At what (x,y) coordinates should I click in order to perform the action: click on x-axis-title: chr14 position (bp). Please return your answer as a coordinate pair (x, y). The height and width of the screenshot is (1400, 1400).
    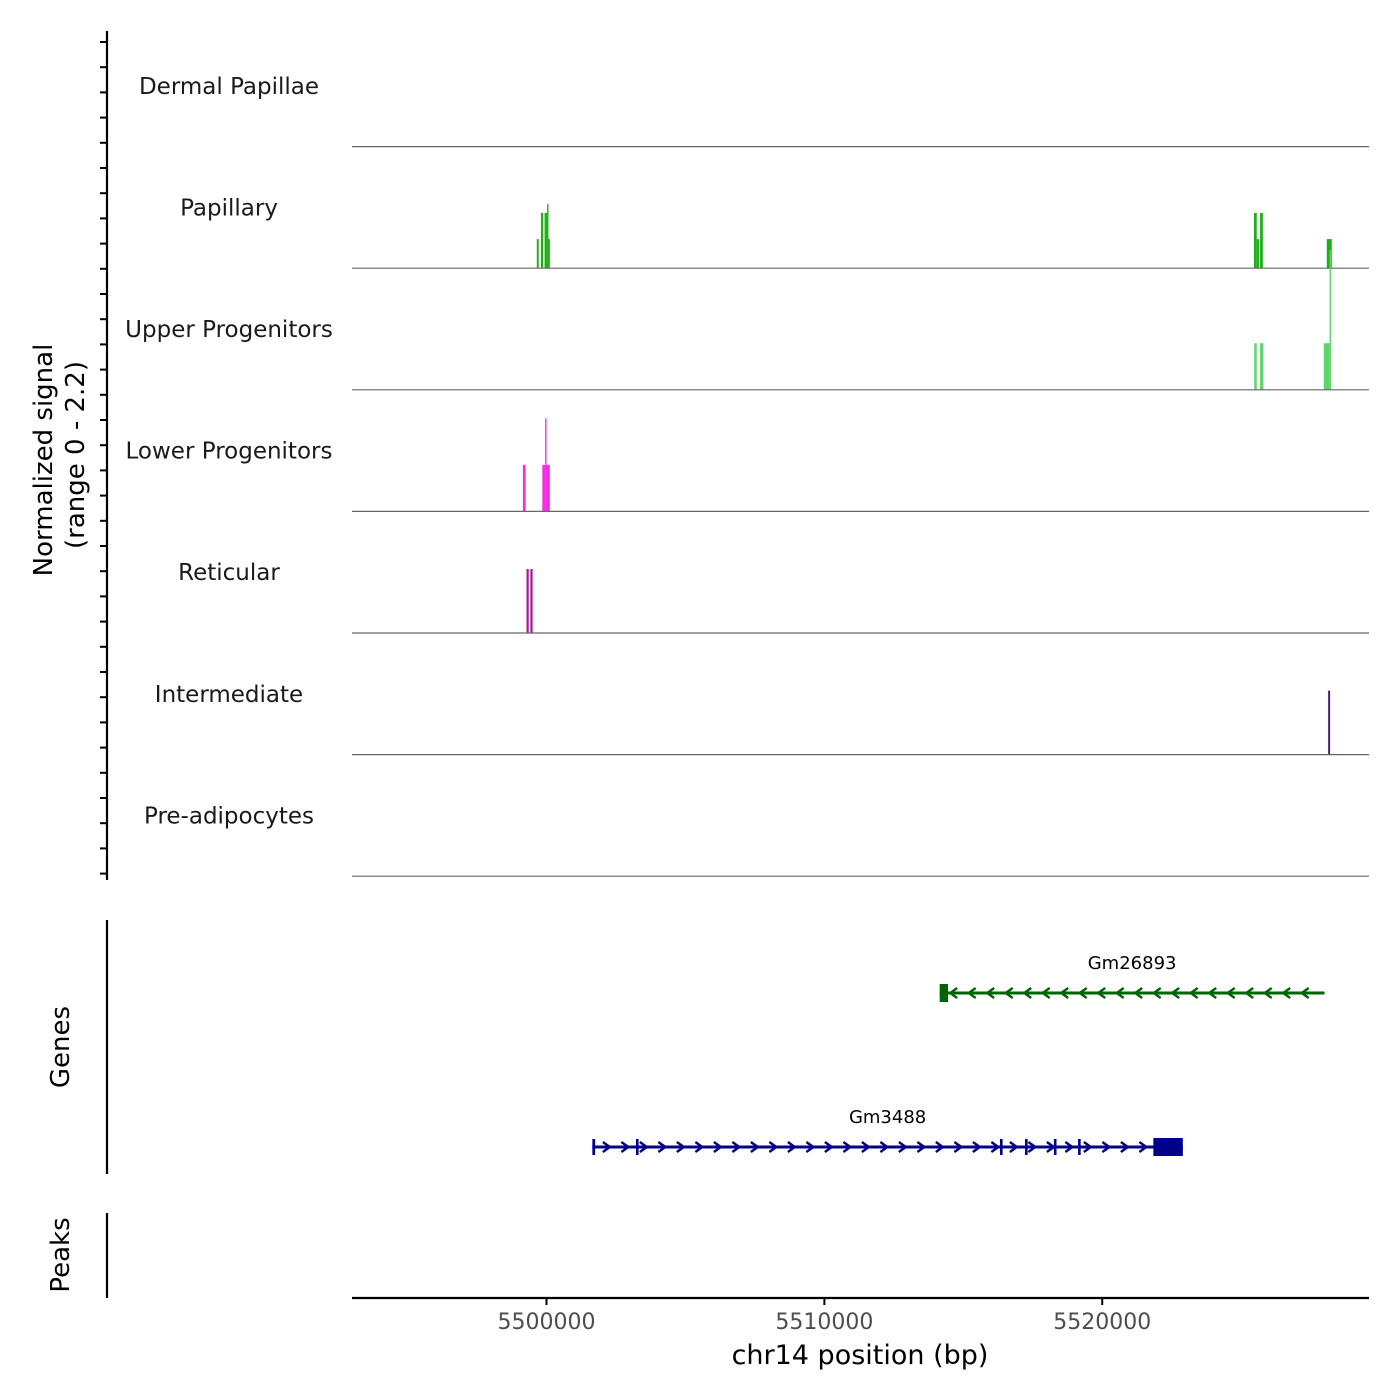
    Looking at the image, I should click on (860, 1355).